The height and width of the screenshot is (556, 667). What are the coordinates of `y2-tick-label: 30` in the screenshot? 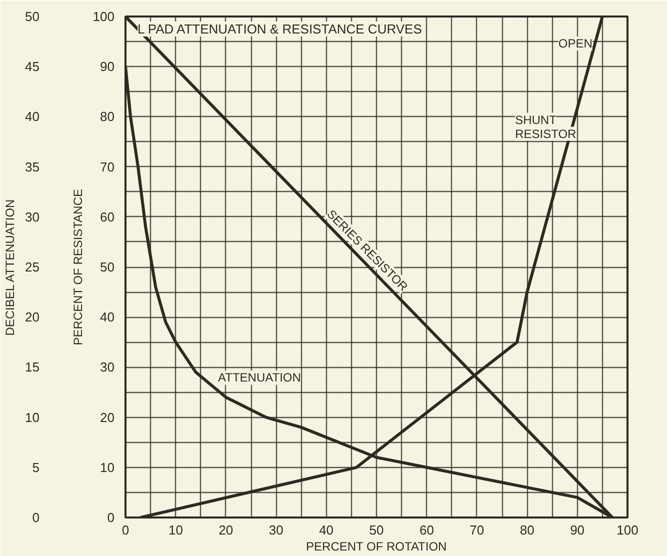 It's located at (32, 216).